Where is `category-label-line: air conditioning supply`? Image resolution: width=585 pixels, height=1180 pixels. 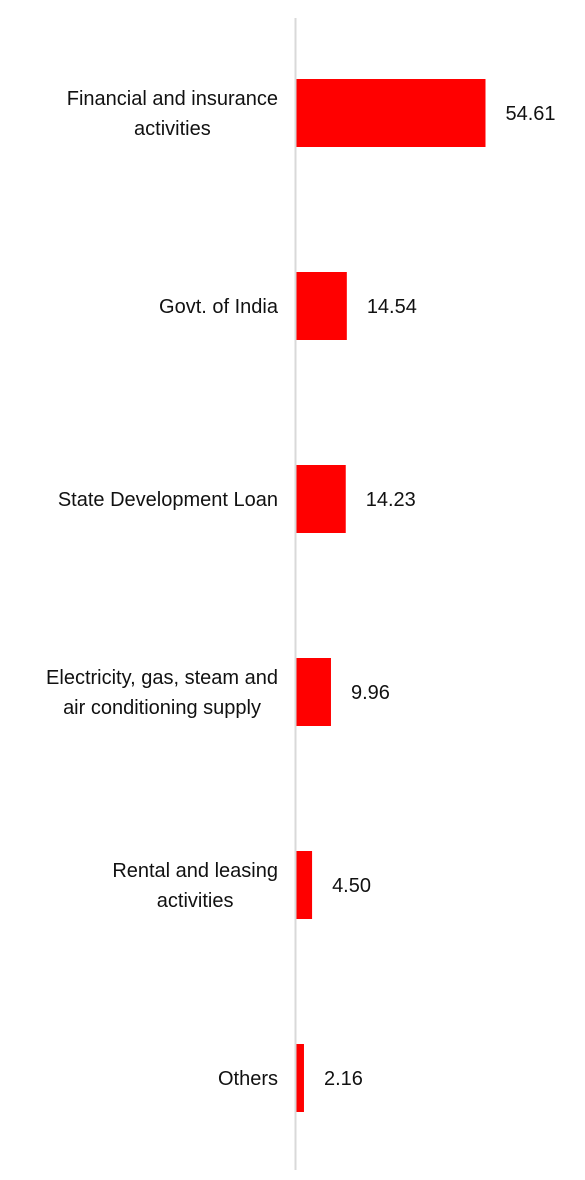
category-label-line: air conditioning supply is located at coordinates (162, 708).